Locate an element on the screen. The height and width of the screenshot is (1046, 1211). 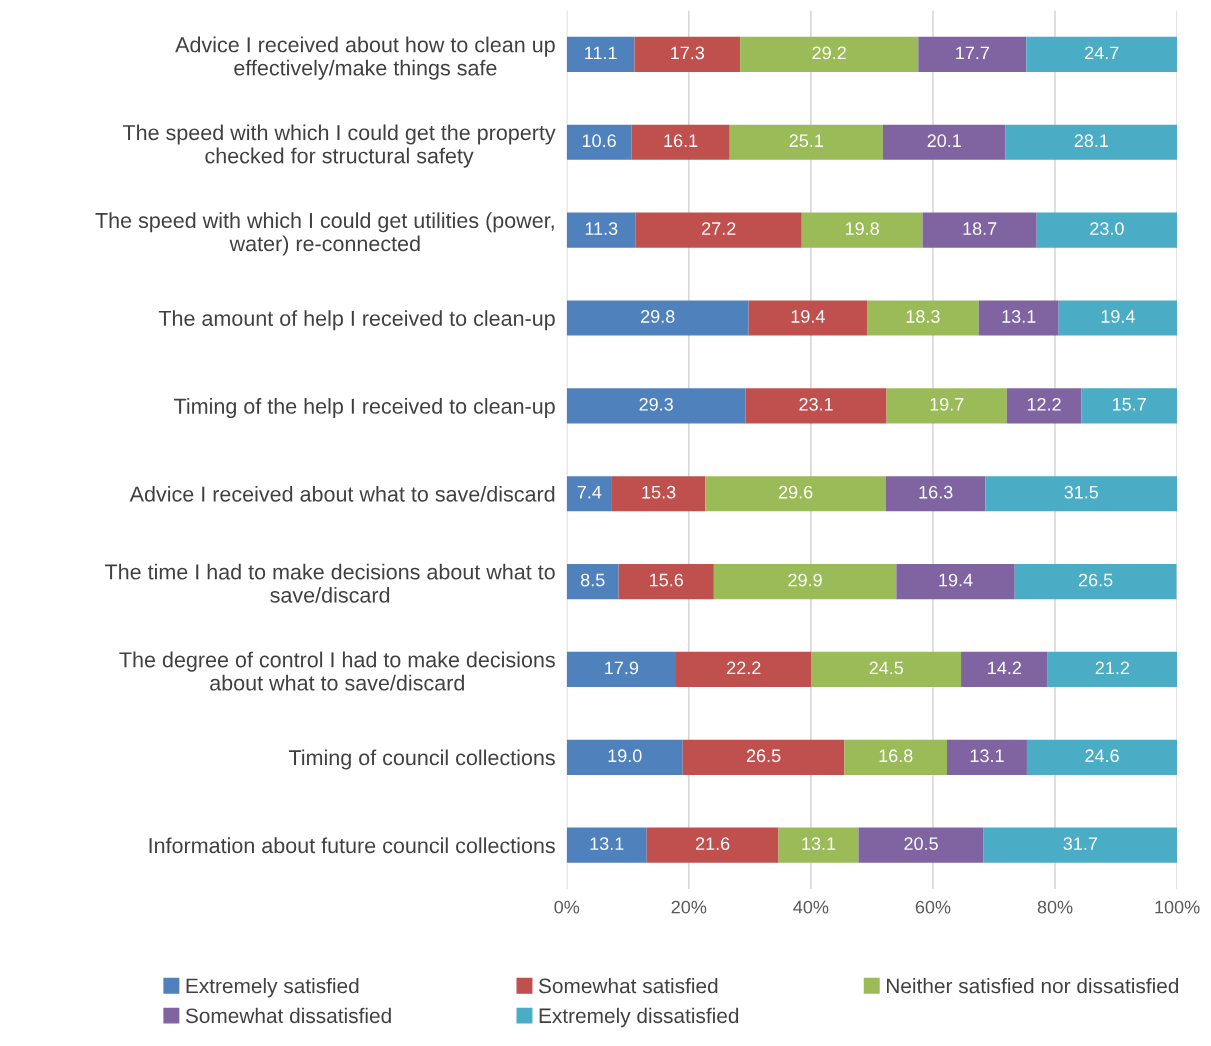
data-label: 16.3 is located at coordinates (936, 492).